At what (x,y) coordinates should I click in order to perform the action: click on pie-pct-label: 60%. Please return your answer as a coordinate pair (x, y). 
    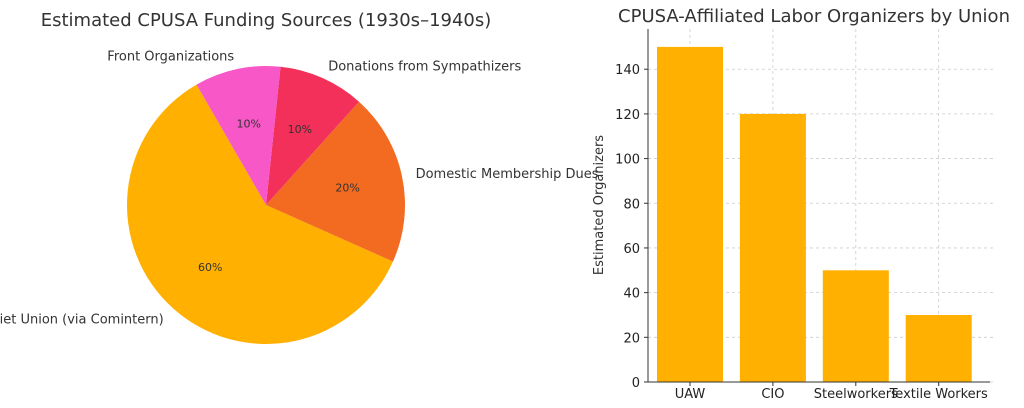
    Looking at the image, I should click on (210, 267).